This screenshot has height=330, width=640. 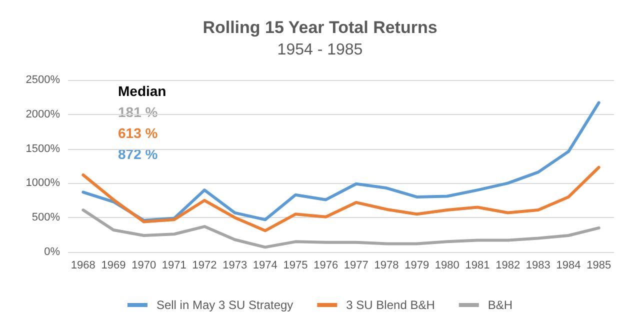 I want to click on x-tick-label: 1968, so click(x=83, y=266).